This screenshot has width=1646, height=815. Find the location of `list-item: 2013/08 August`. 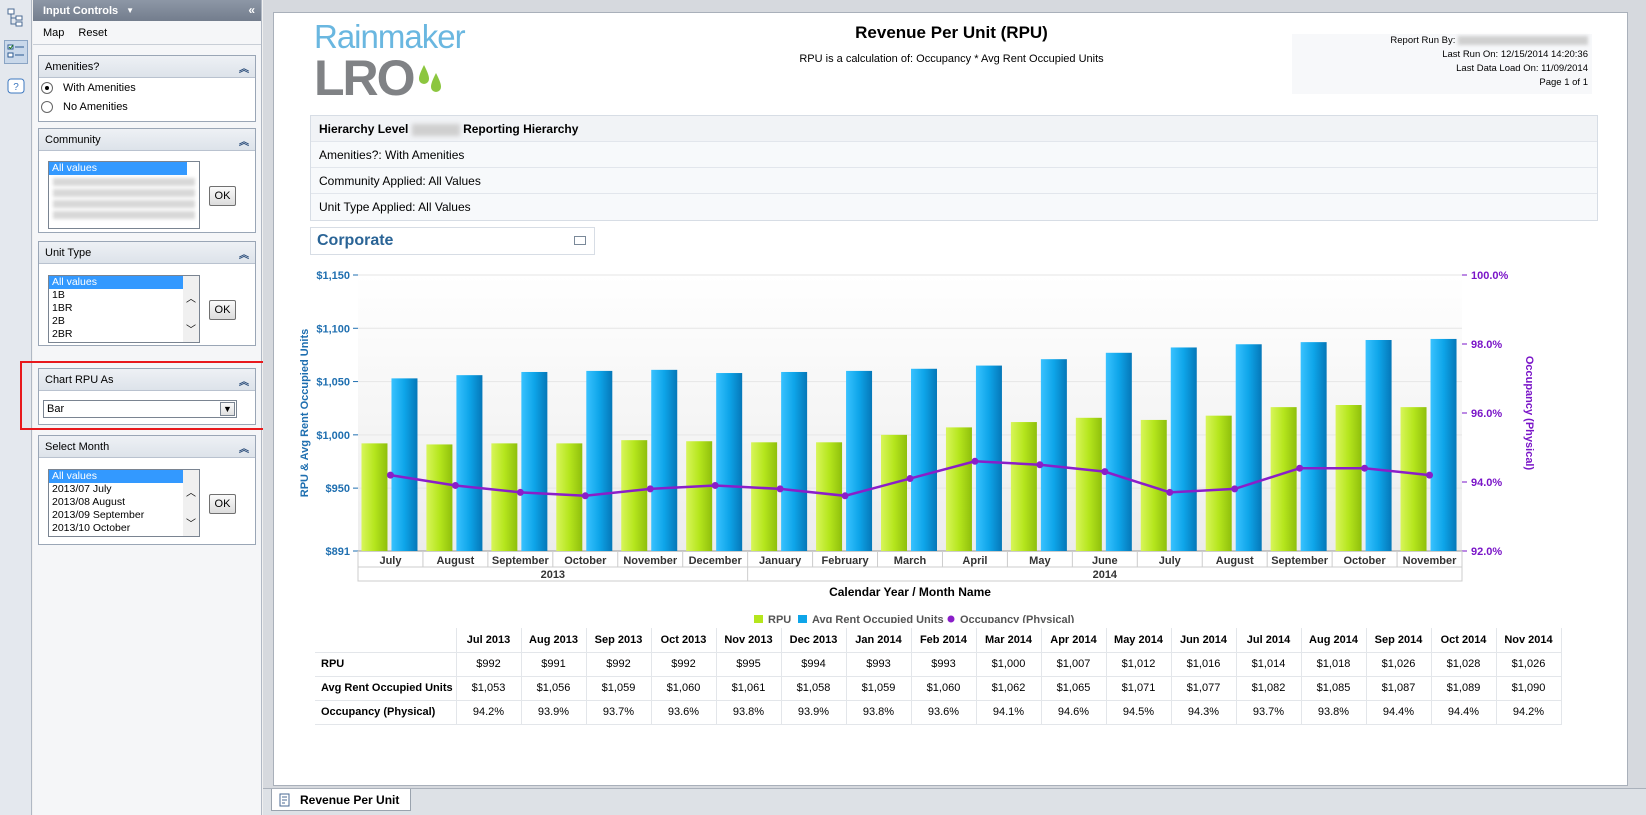

list-item: 2013/08 August is located at coordinates (88, 502).